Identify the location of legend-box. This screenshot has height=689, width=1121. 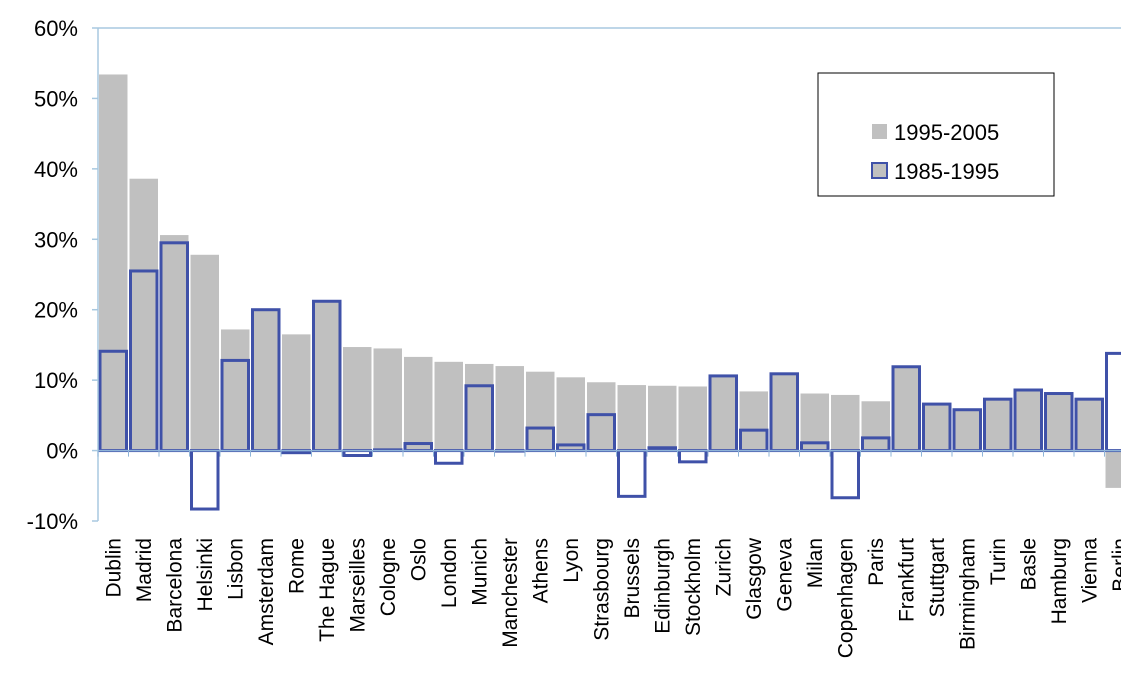
(936, 134).